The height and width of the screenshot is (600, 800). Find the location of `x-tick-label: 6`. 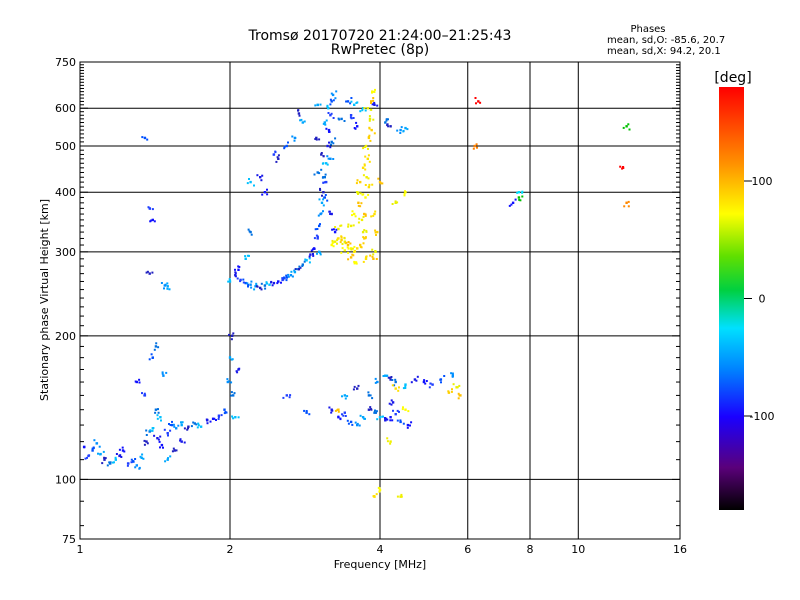

x-tick-label: 6 is located at coordinates (467, 549).